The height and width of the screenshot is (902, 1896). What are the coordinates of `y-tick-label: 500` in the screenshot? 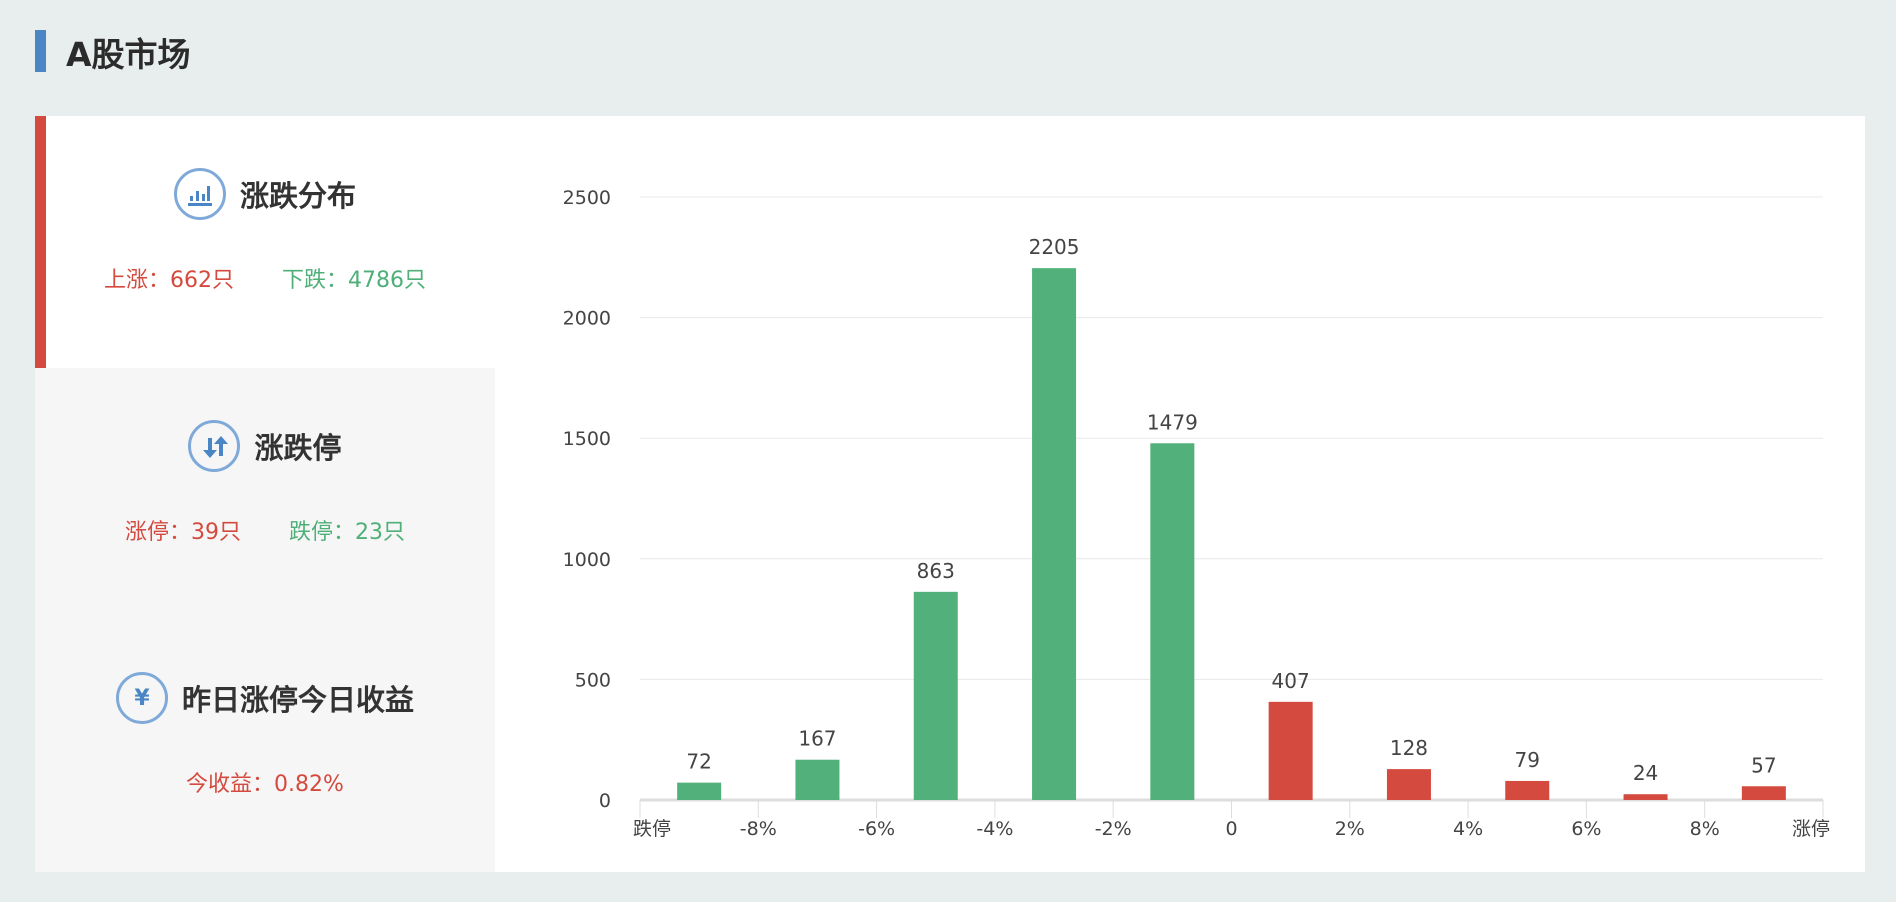 It's located at (593, 680).